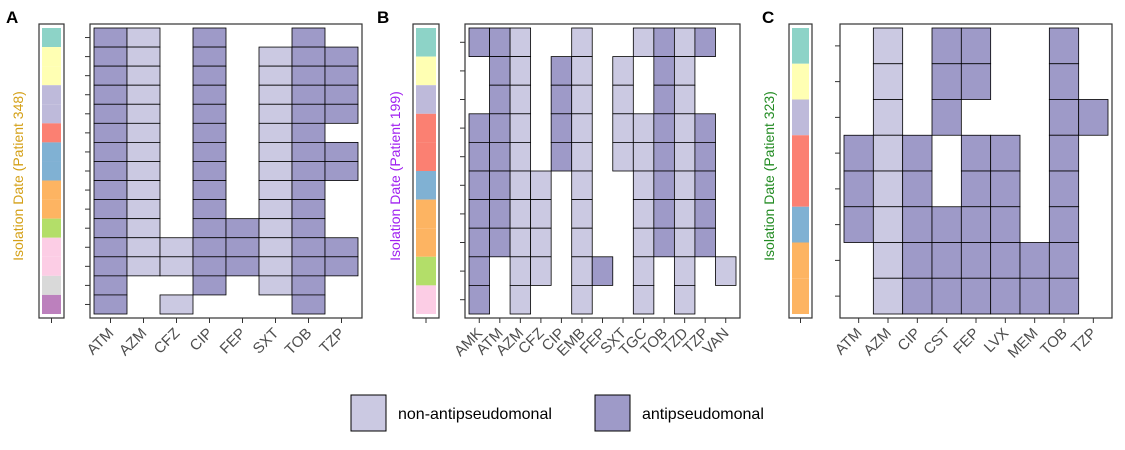  Describe the element at coordinates (167, 341) in the screenshot. I see `x-tick-label: CFZ` at that location.